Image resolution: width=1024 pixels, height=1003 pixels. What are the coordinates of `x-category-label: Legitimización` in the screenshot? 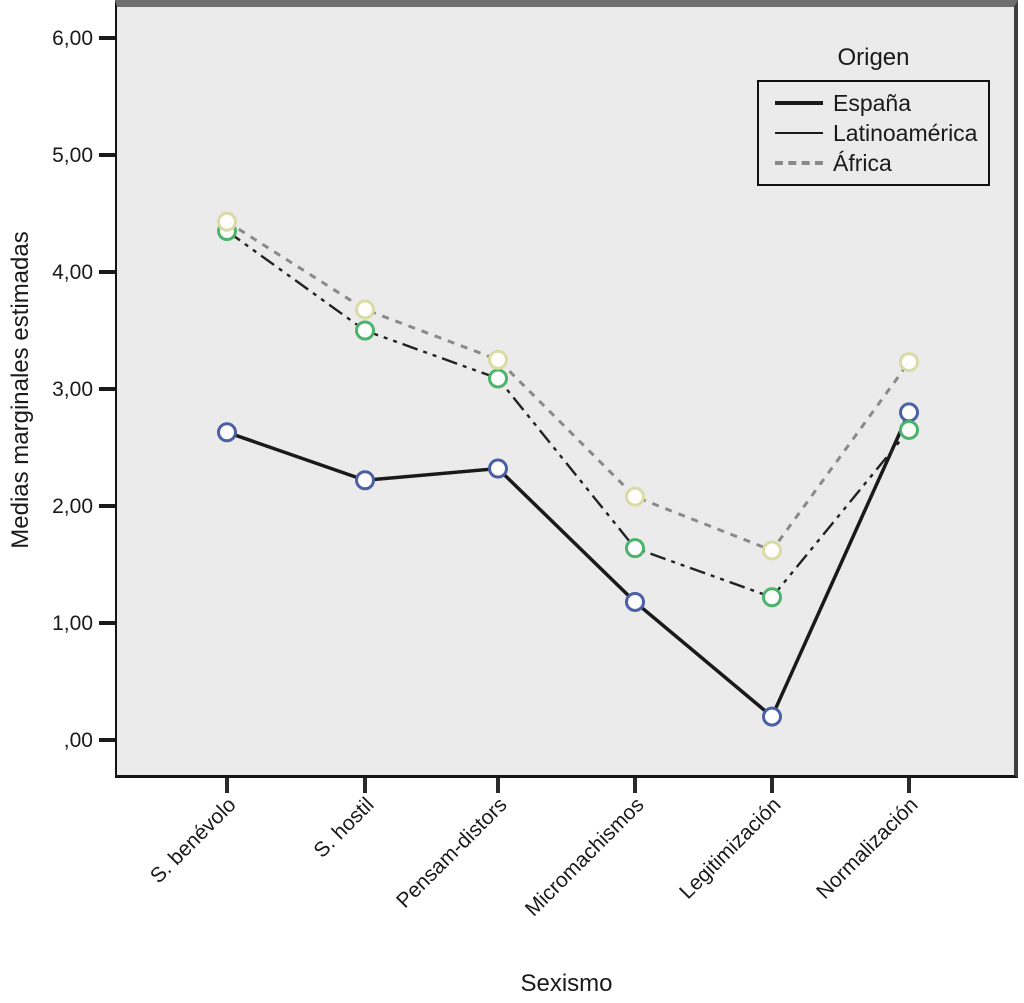 It's located at (730, 848).